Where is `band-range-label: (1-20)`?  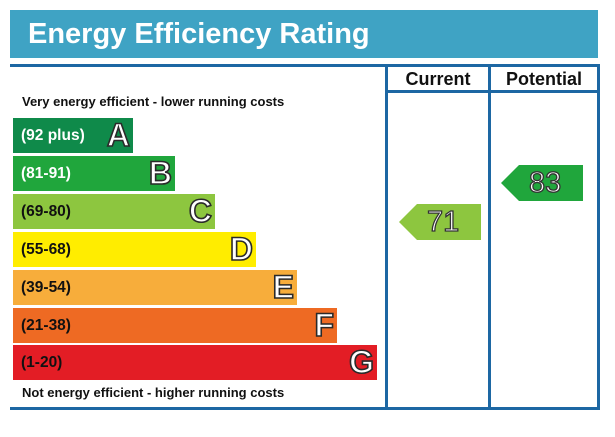 band-range-label: (1-20) is located at coordinates (42, 362).